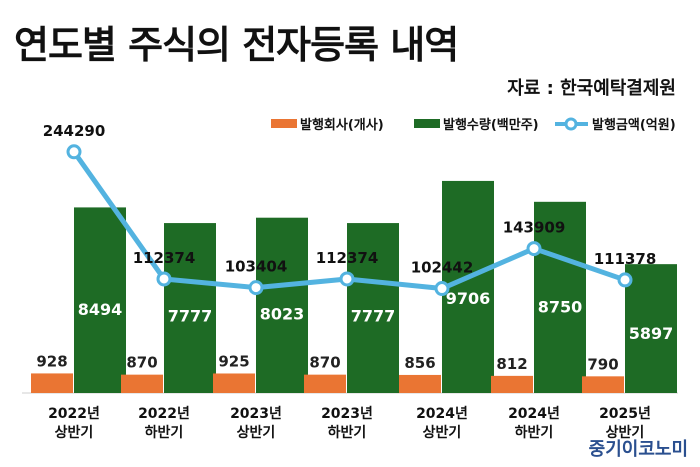 The image size is (700, 467). What do you see at coordinates (602, 364) in the screenshot?
I see `label-companies: 790` at bounding box center [602, 364].